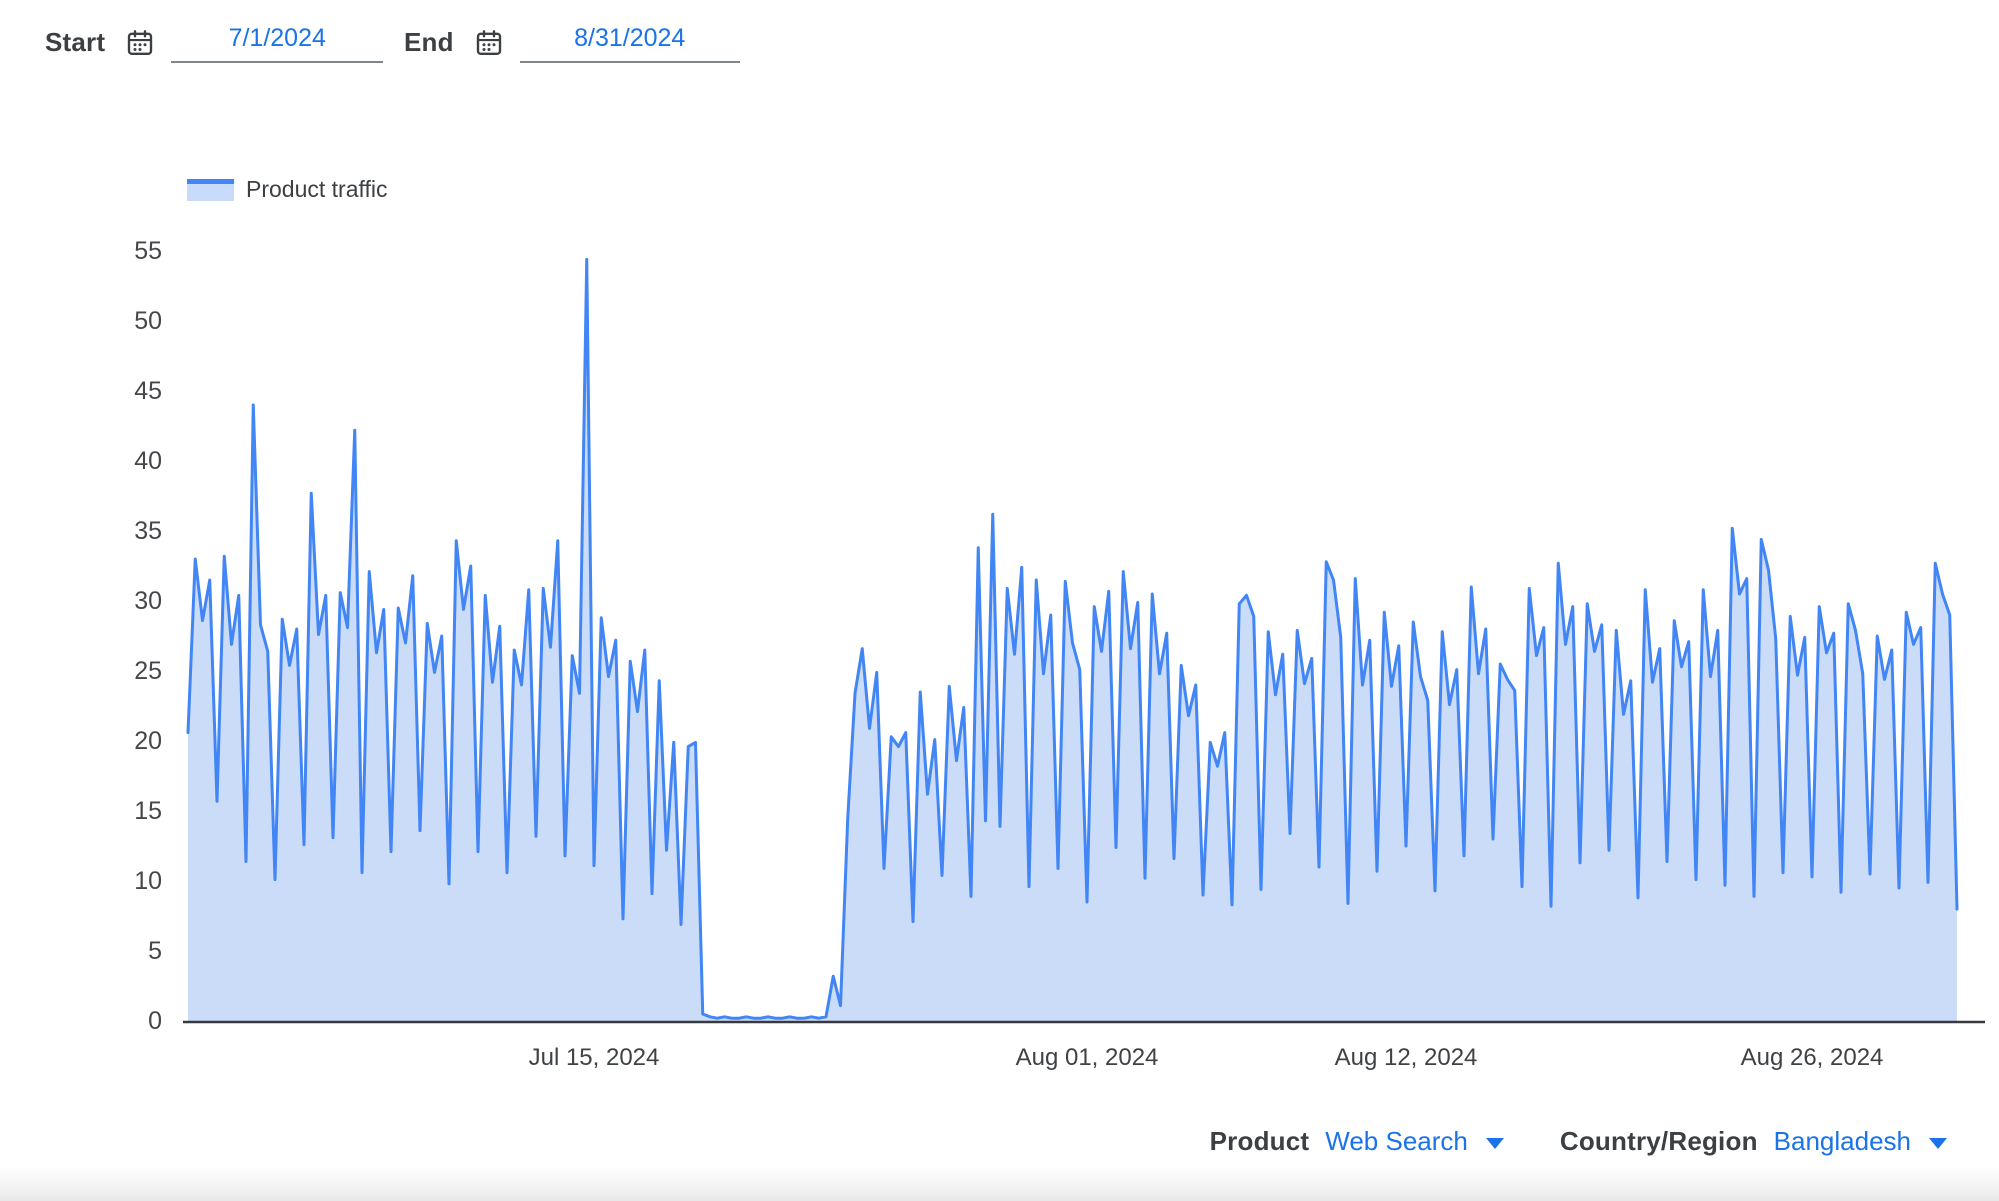  What do you see at coordinates (1658, 1141) in the screenshot?
I see `country-region-label: Country/Region` at bounding box center [1658, 1141].